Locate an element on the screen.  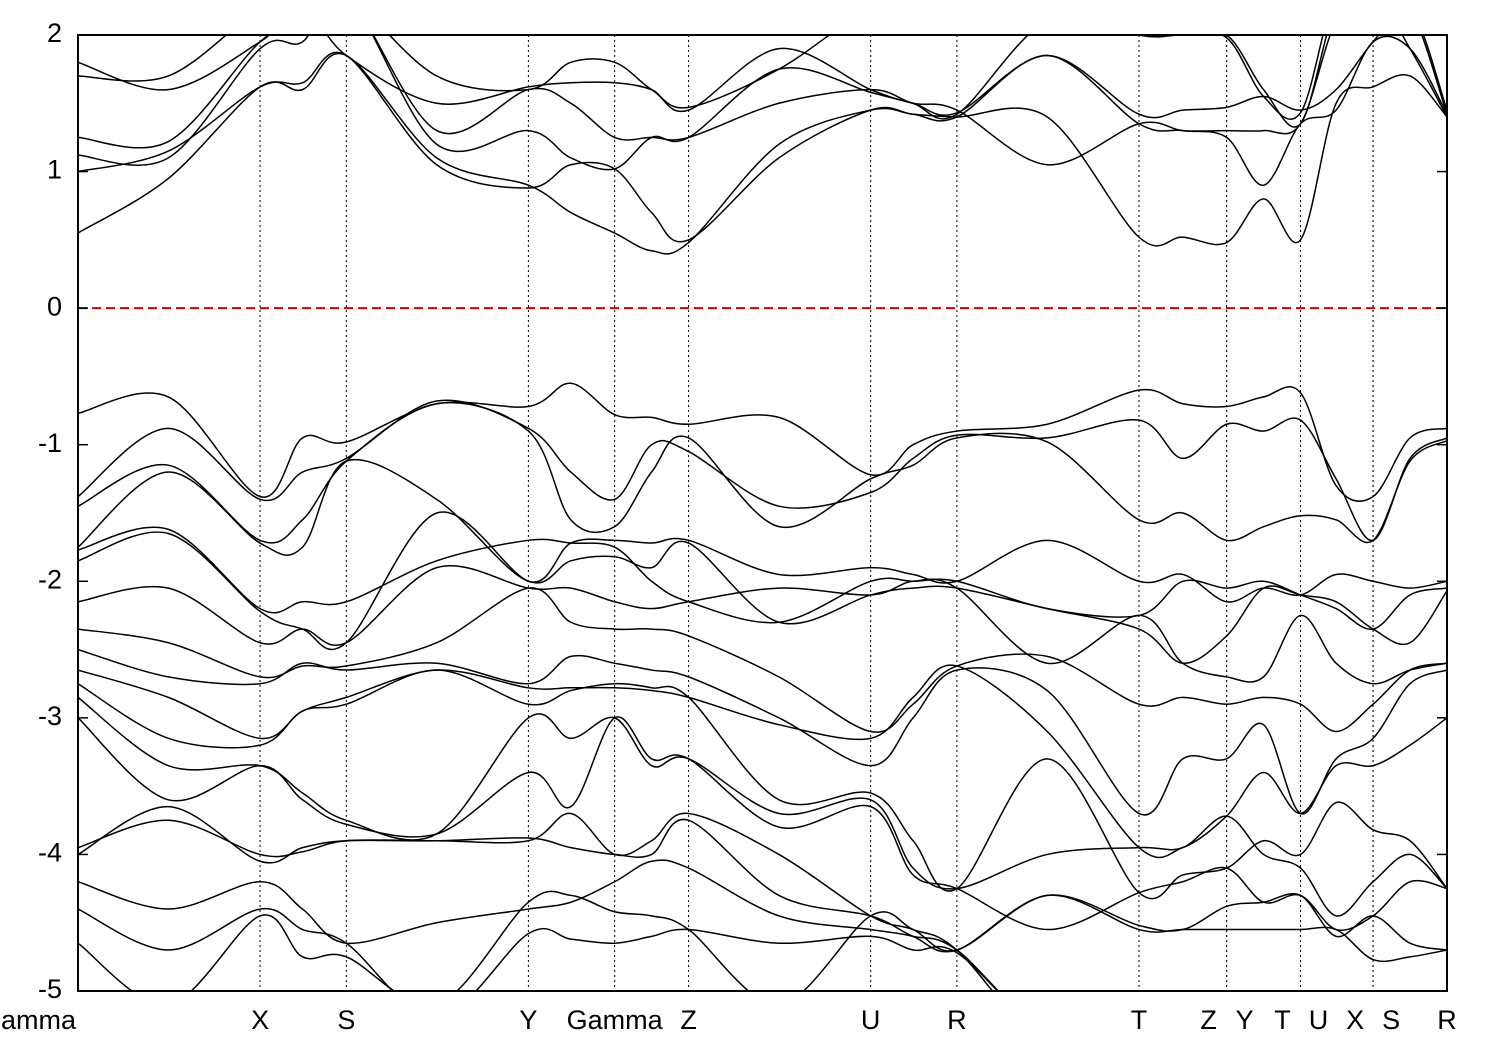
y-tick-label: 0 is located at coordinates (54, 306).